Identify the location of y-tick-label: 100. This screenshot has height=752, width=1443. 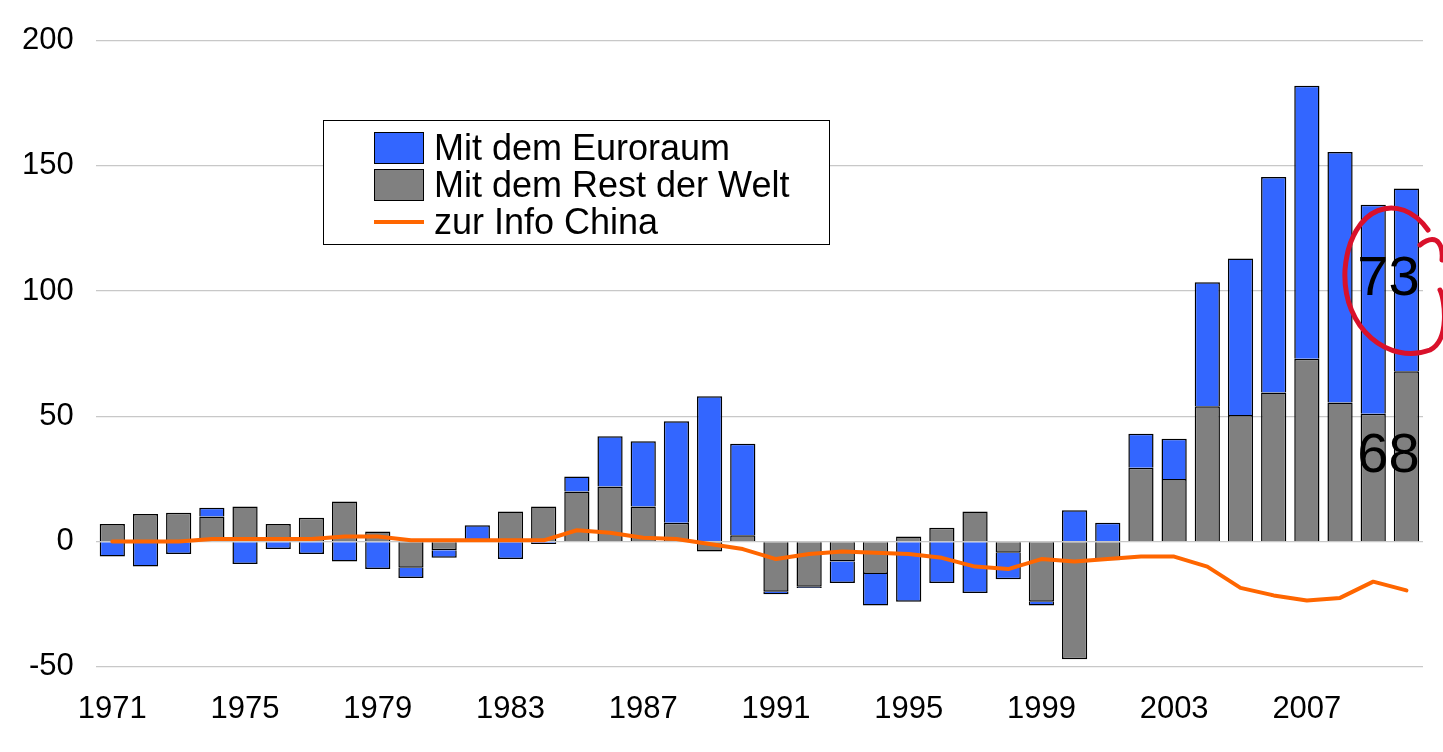
(47, 289).